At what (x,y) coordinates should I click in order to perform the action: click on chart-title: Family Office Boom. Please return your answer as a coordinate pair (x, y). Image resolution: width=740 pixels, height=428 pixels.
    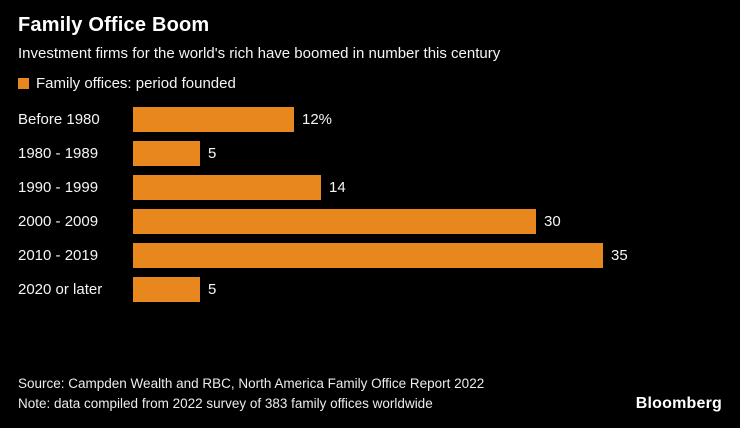
    Looking at the image, I should click on (114, 25).